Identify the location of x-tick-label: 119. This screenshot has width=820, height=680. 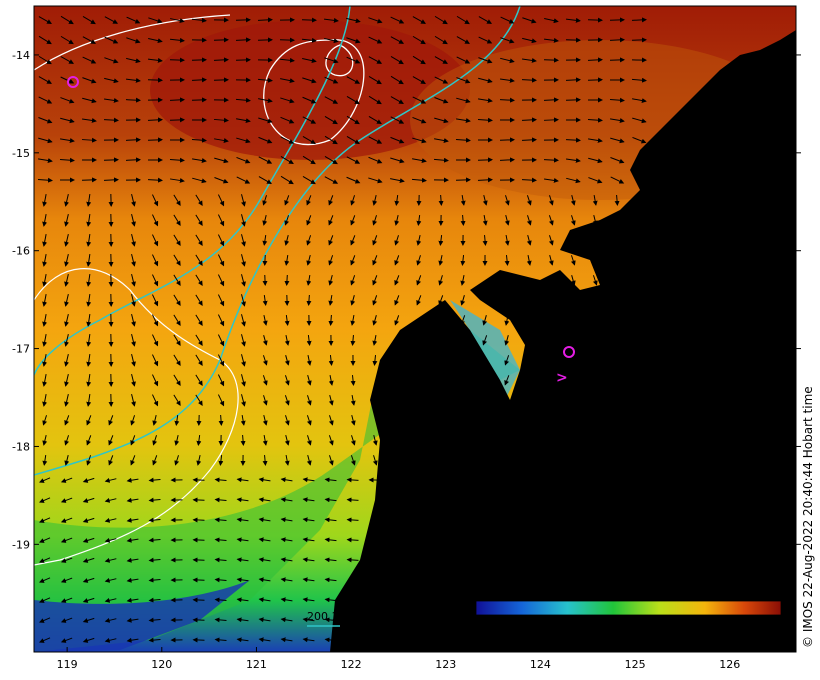
(67, 664).